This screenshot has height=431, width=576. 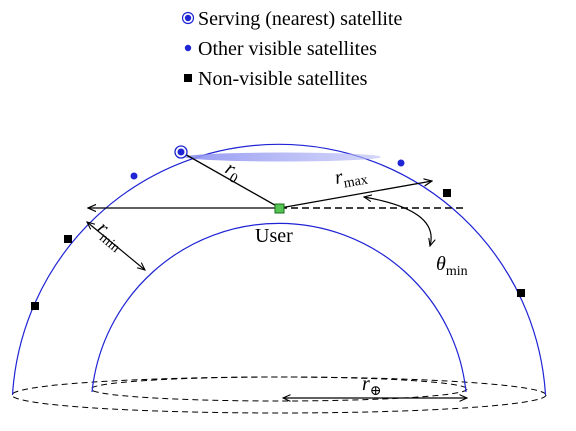 What do you see at coordinates (279, 208) in the screenshot?
I see `user-marker` at bounding box center [279, 208].